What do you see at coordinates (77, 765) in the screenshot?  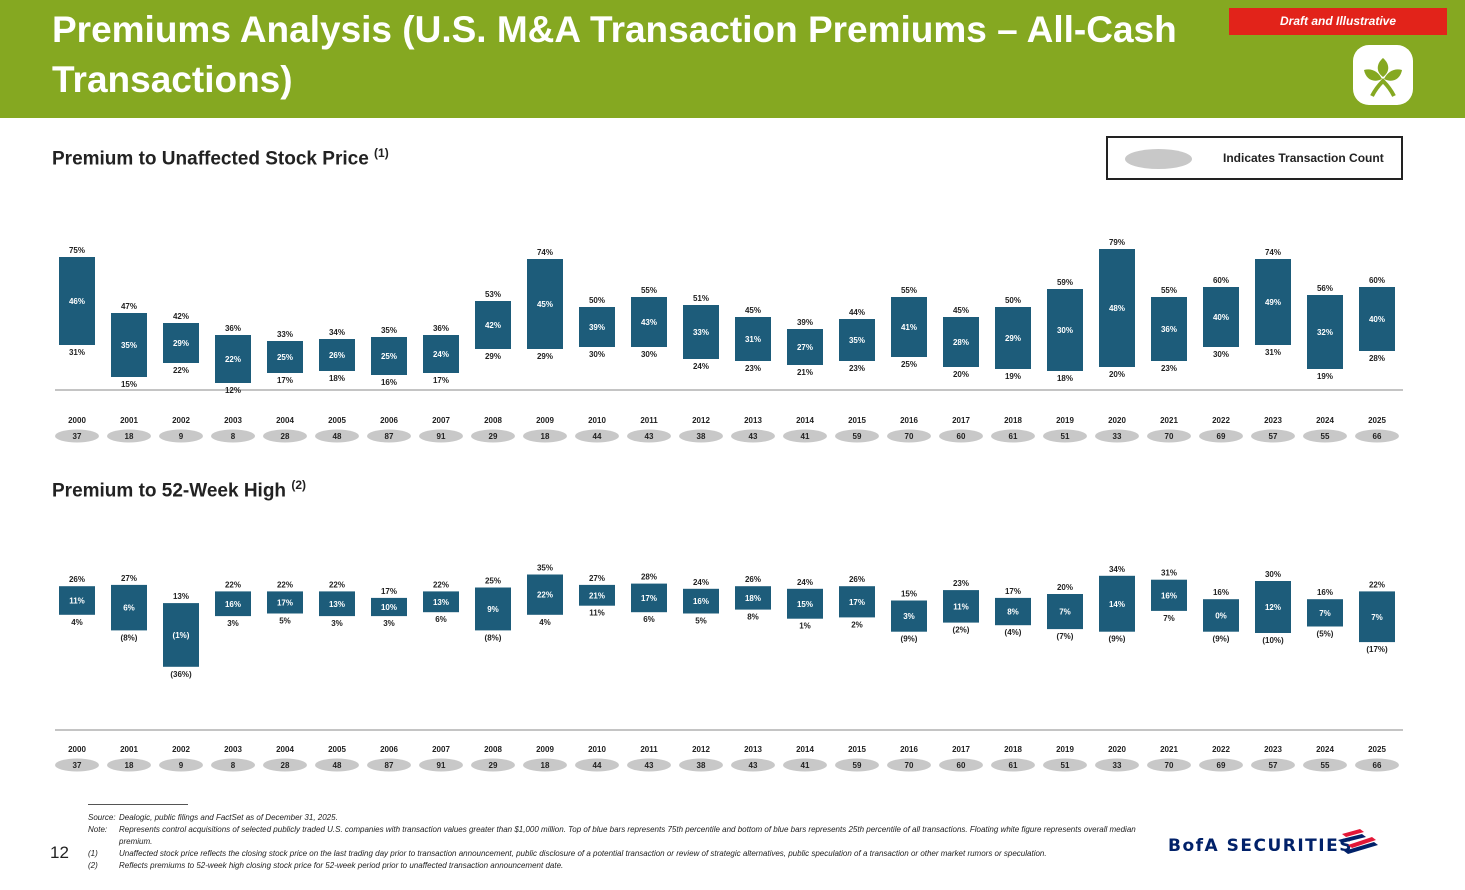 I see `label-transaction-count: 37` at bounding box center [77, 765].